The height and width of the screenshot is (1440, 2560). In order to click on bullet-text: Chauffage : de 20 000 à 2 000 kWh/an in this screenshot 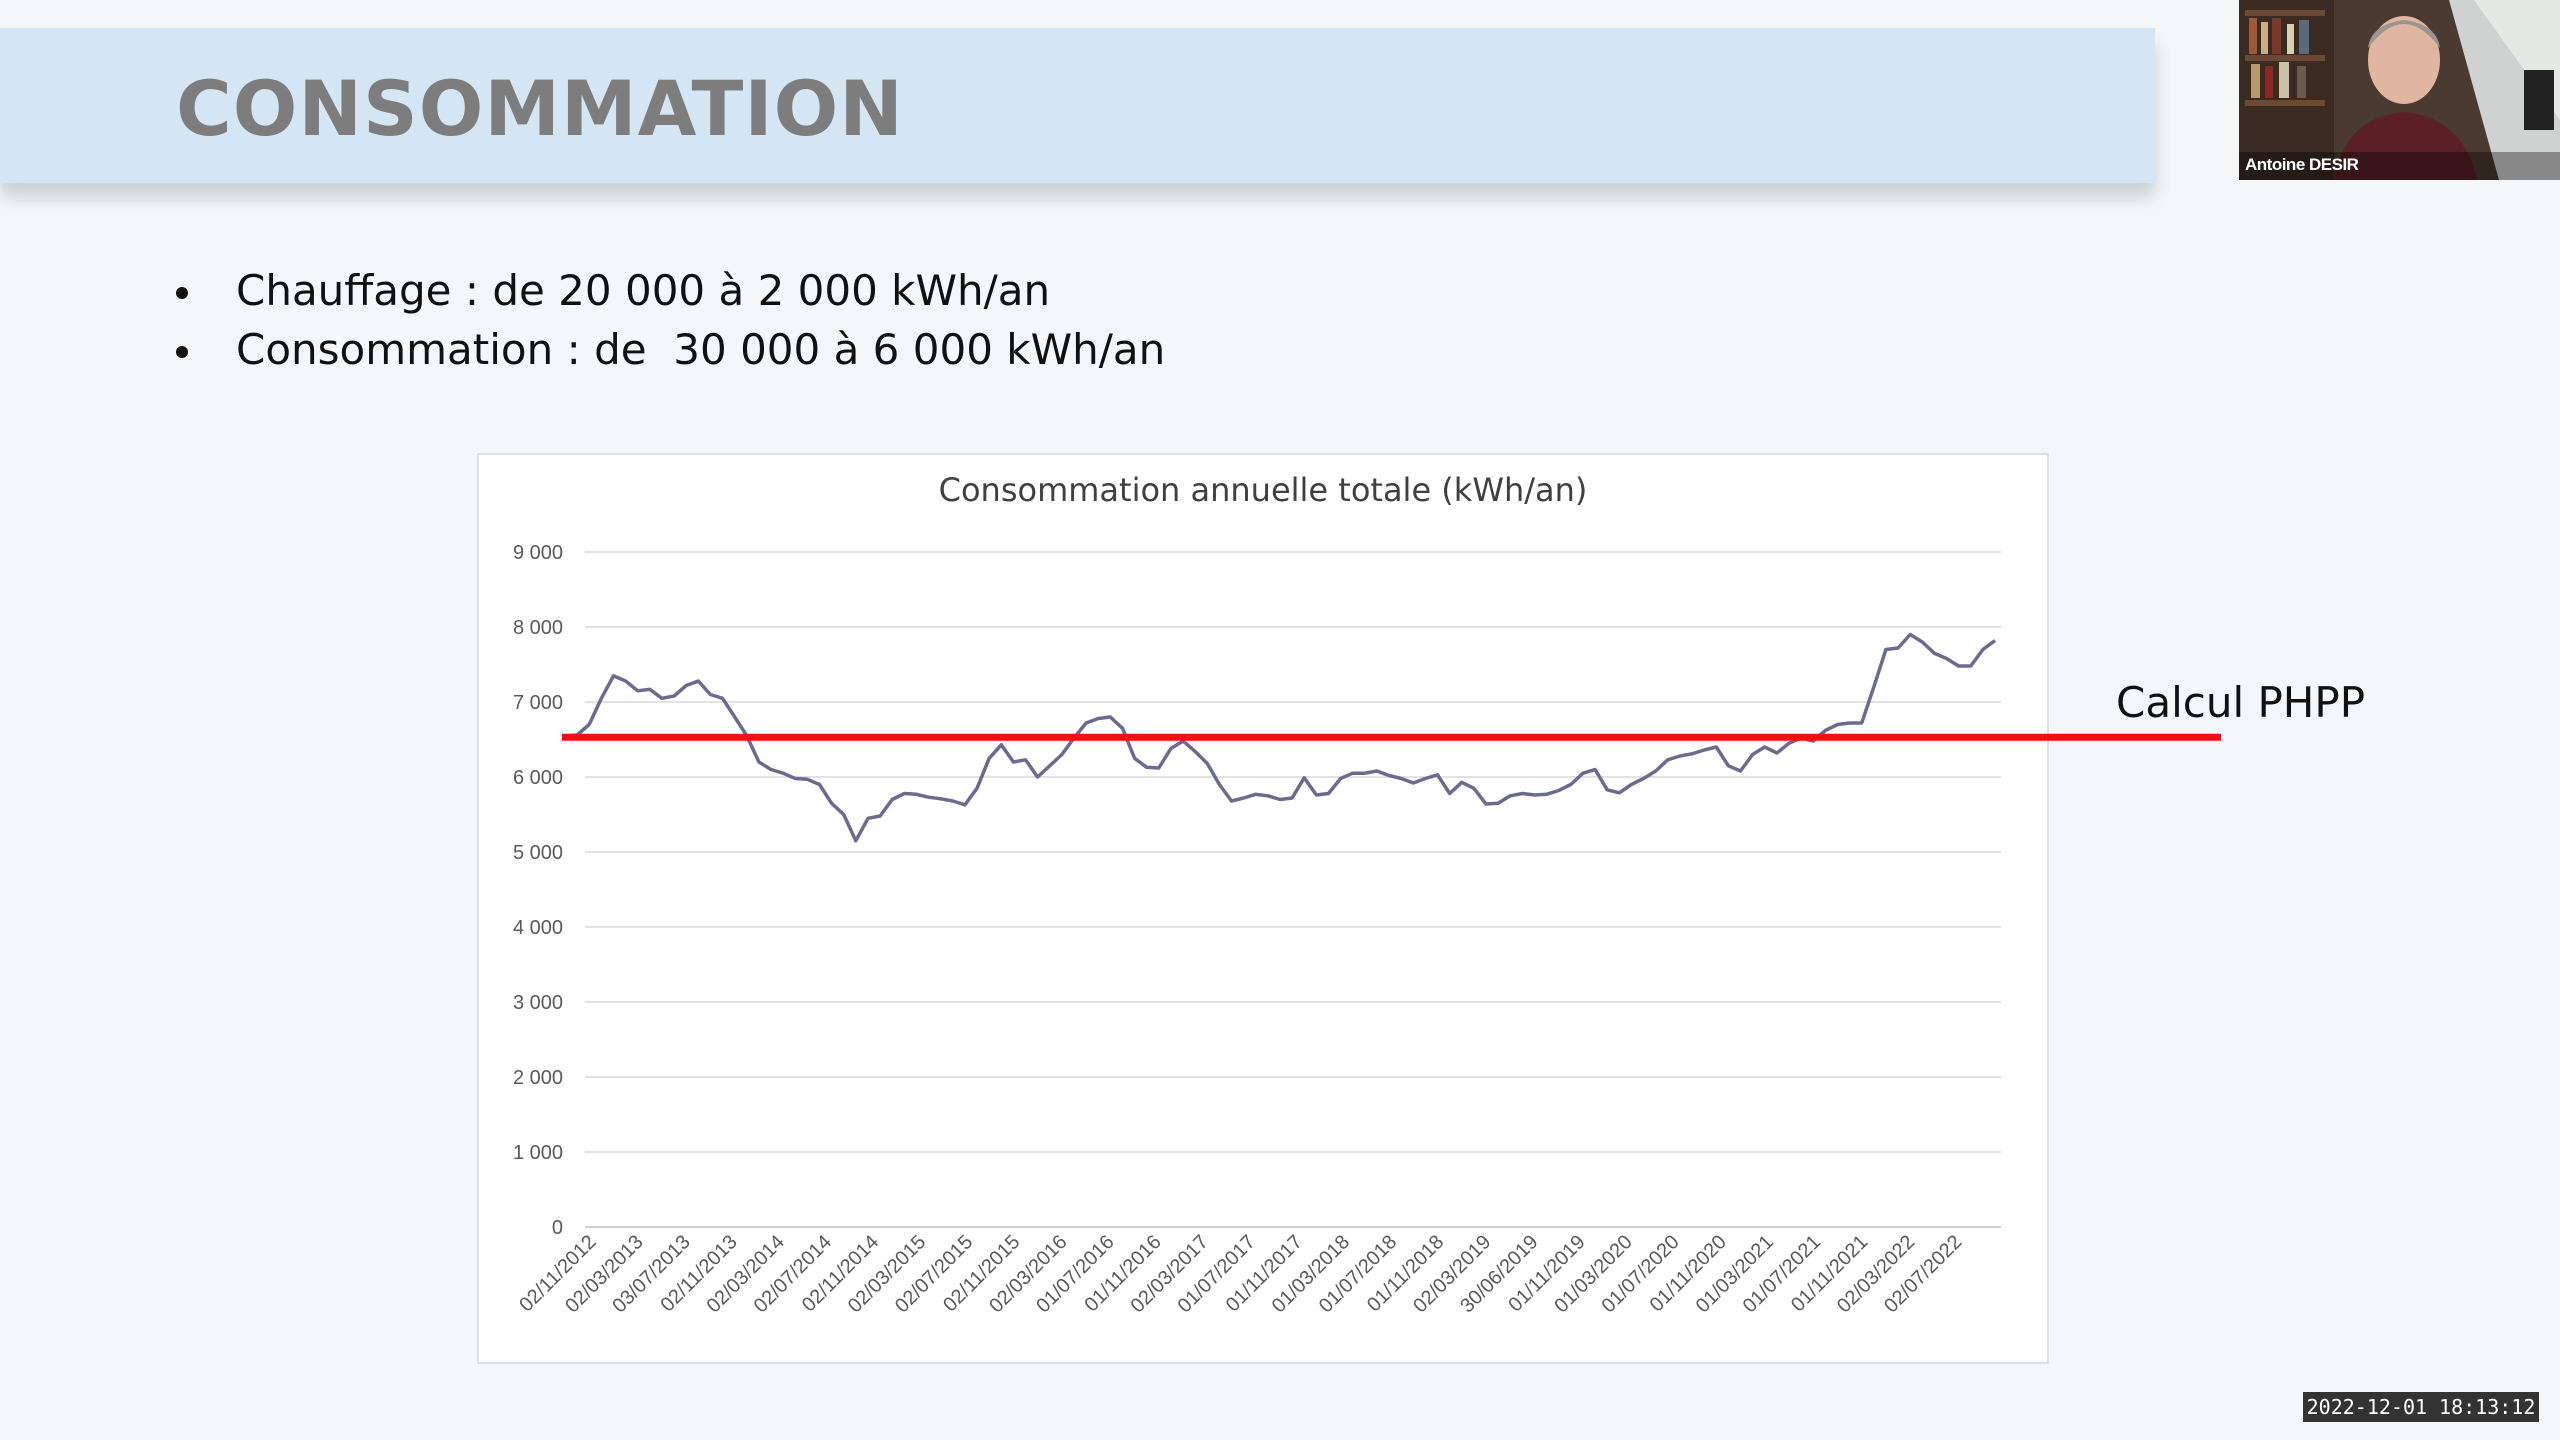, I will do `click(643, 290)`.